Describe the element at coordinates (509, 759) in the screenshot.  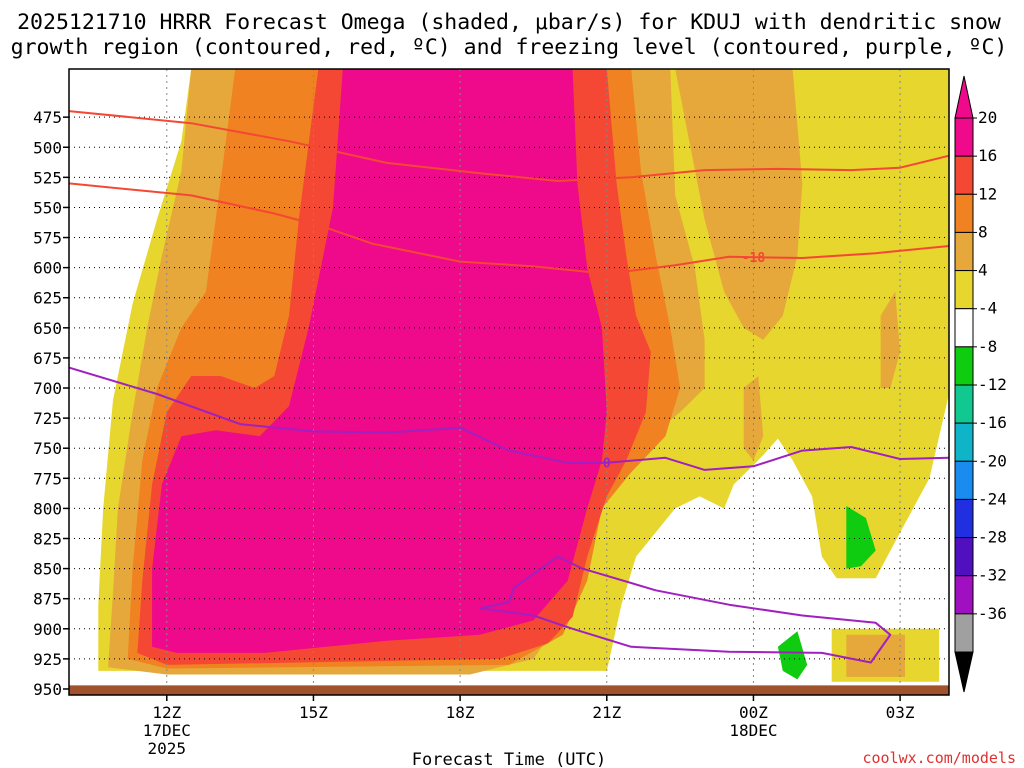
I see `x-axis-label: Forecast Time (UTC)` at that location.